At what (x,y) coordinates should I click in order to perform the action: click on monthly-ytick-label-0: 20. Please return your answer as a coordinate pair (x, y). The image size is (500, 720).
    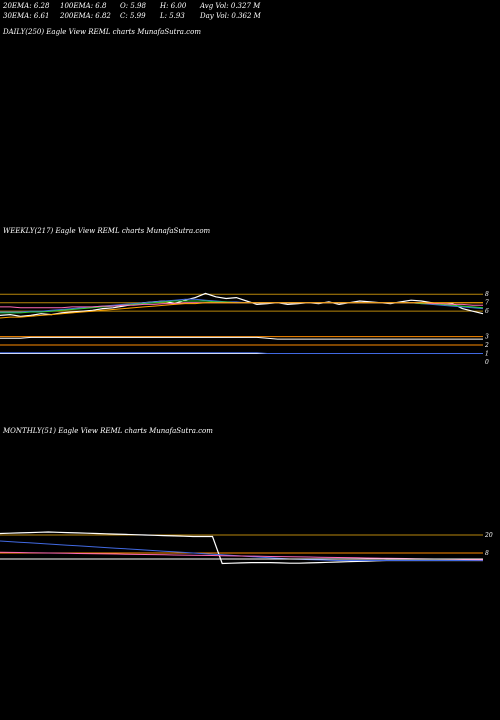
    Looking at the image, I should click on (488, 535).